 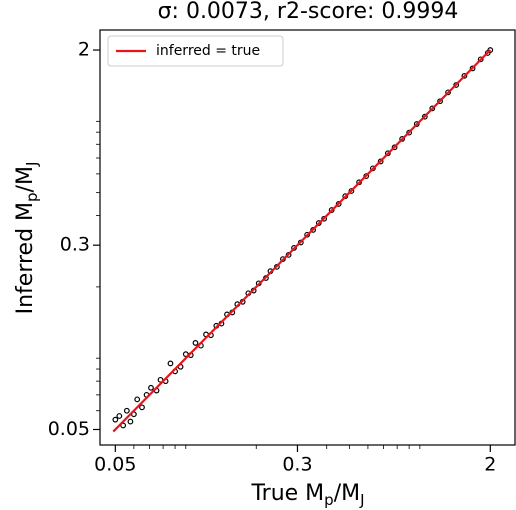 What do you see at coordinates (75, 245) in the screenshot?
I see `y-tick-label: 0.3` at bounding box center [75, 245].